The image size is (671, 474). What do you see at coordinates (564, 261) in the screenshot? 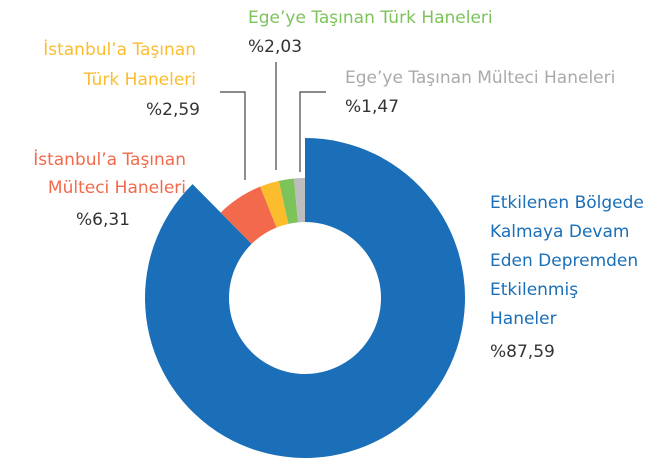
I see `category-label: Eden Depremden` at bounding box center [564, 261].